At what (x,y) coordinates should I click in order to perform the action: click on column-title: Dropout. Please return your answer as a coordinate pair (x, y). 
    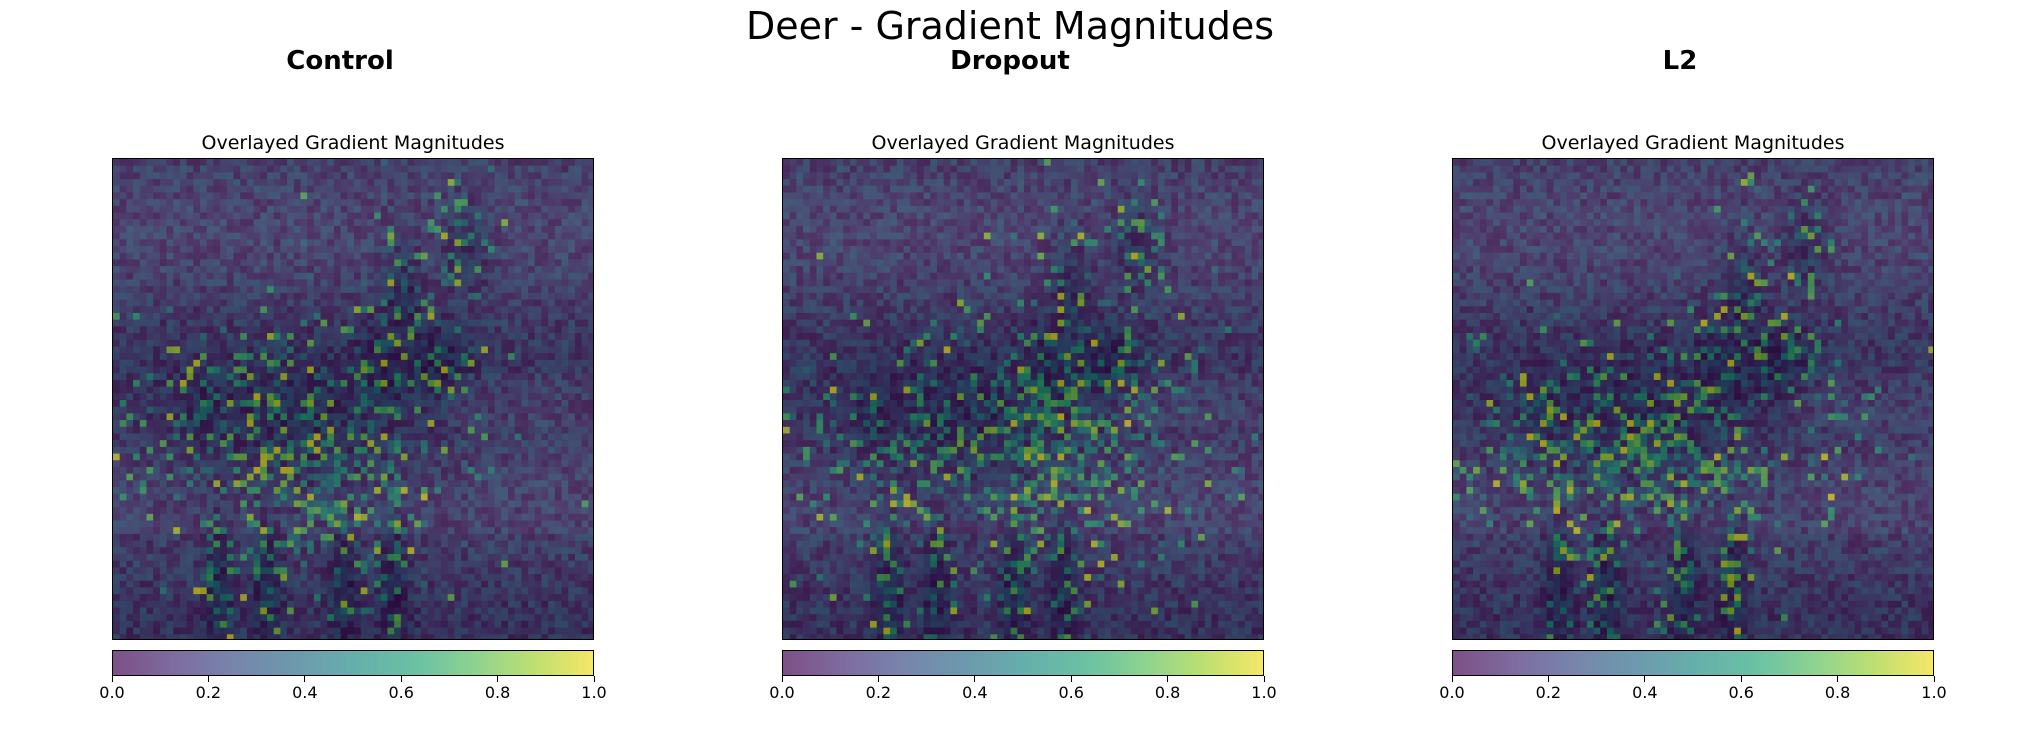
    Looking at the image, I should click on (1010, 61).